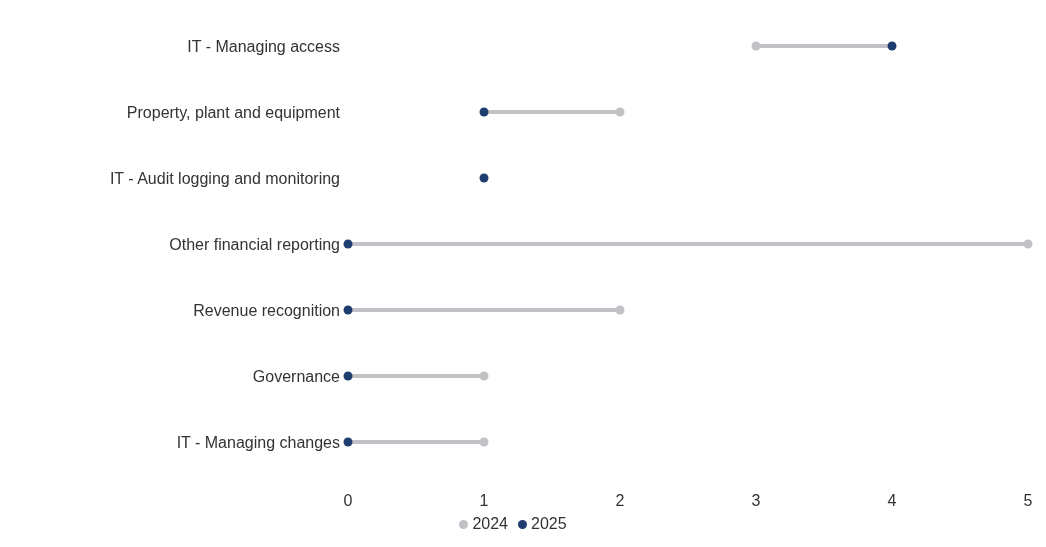 The image size is (1046, 547). Describe the element at coordinates (892, 501) in the screenshot. I see `x-tick-label: 4` at that location.